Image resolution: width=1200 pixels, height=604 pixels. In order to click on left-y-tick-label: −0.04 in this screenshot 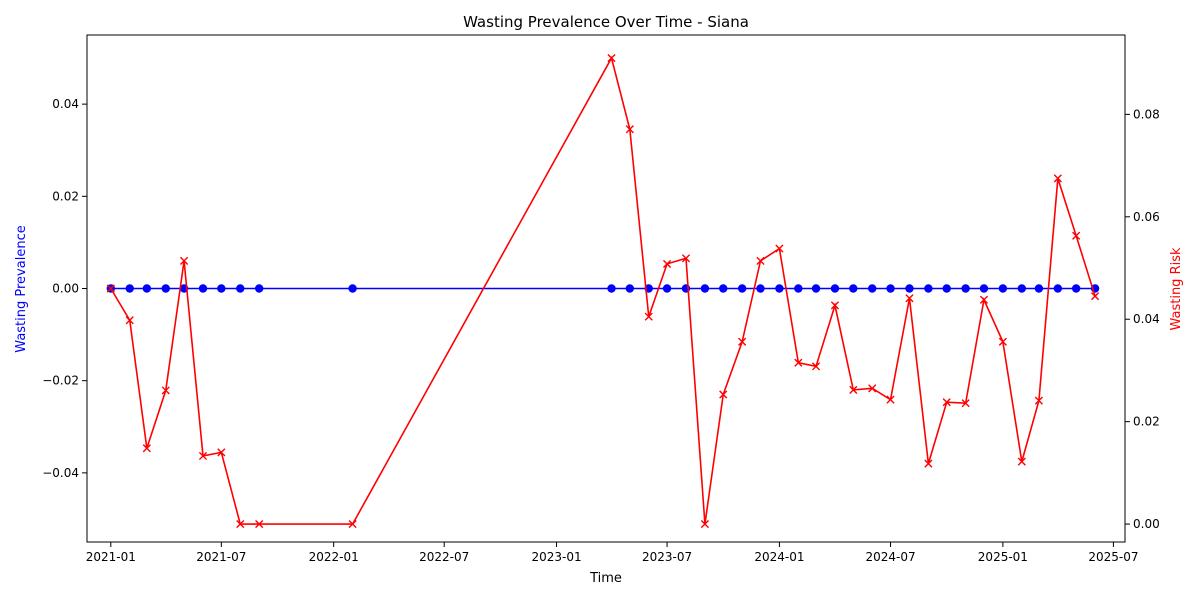, I will do `click(60, 473)`.